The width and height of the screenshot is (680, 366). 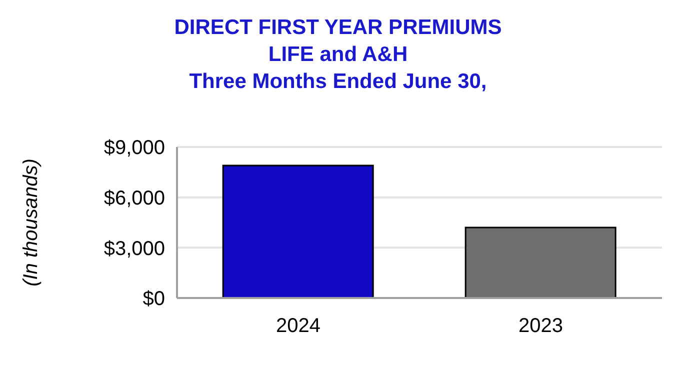 What do you see at coordinates (134, 148) in the screenshot?
I see `y-tick-label: $9,000` at bounding box center [134, 148].